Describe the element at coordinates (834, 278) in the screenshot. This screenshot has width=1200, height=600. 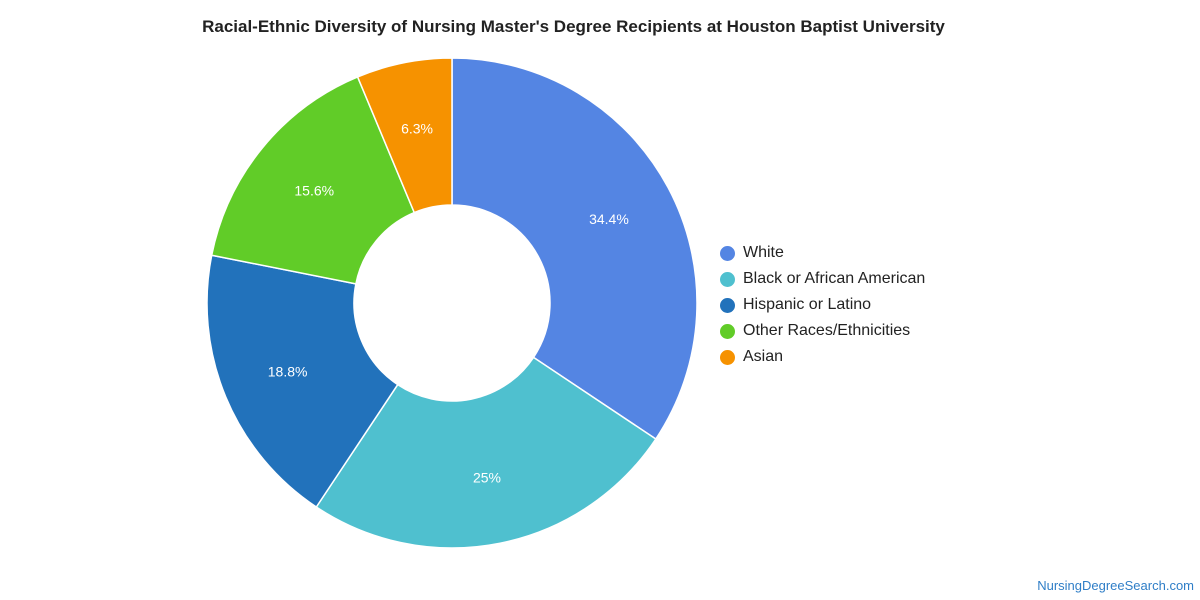
I see `legend-label: Black or African American` at that location.